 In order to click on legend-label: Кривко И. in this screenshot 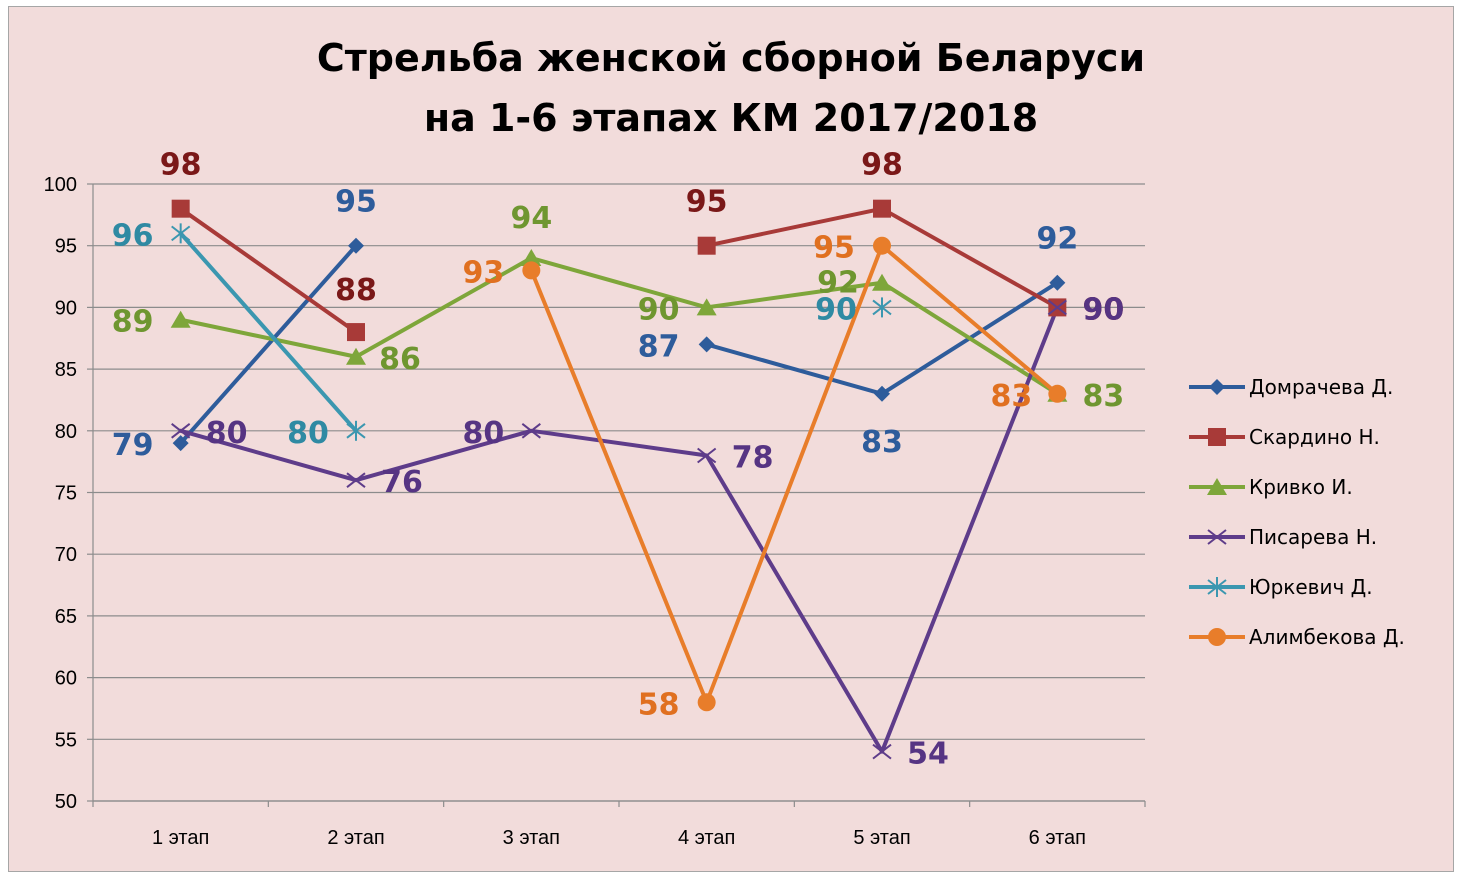, I will do `click(1301, 487)`.